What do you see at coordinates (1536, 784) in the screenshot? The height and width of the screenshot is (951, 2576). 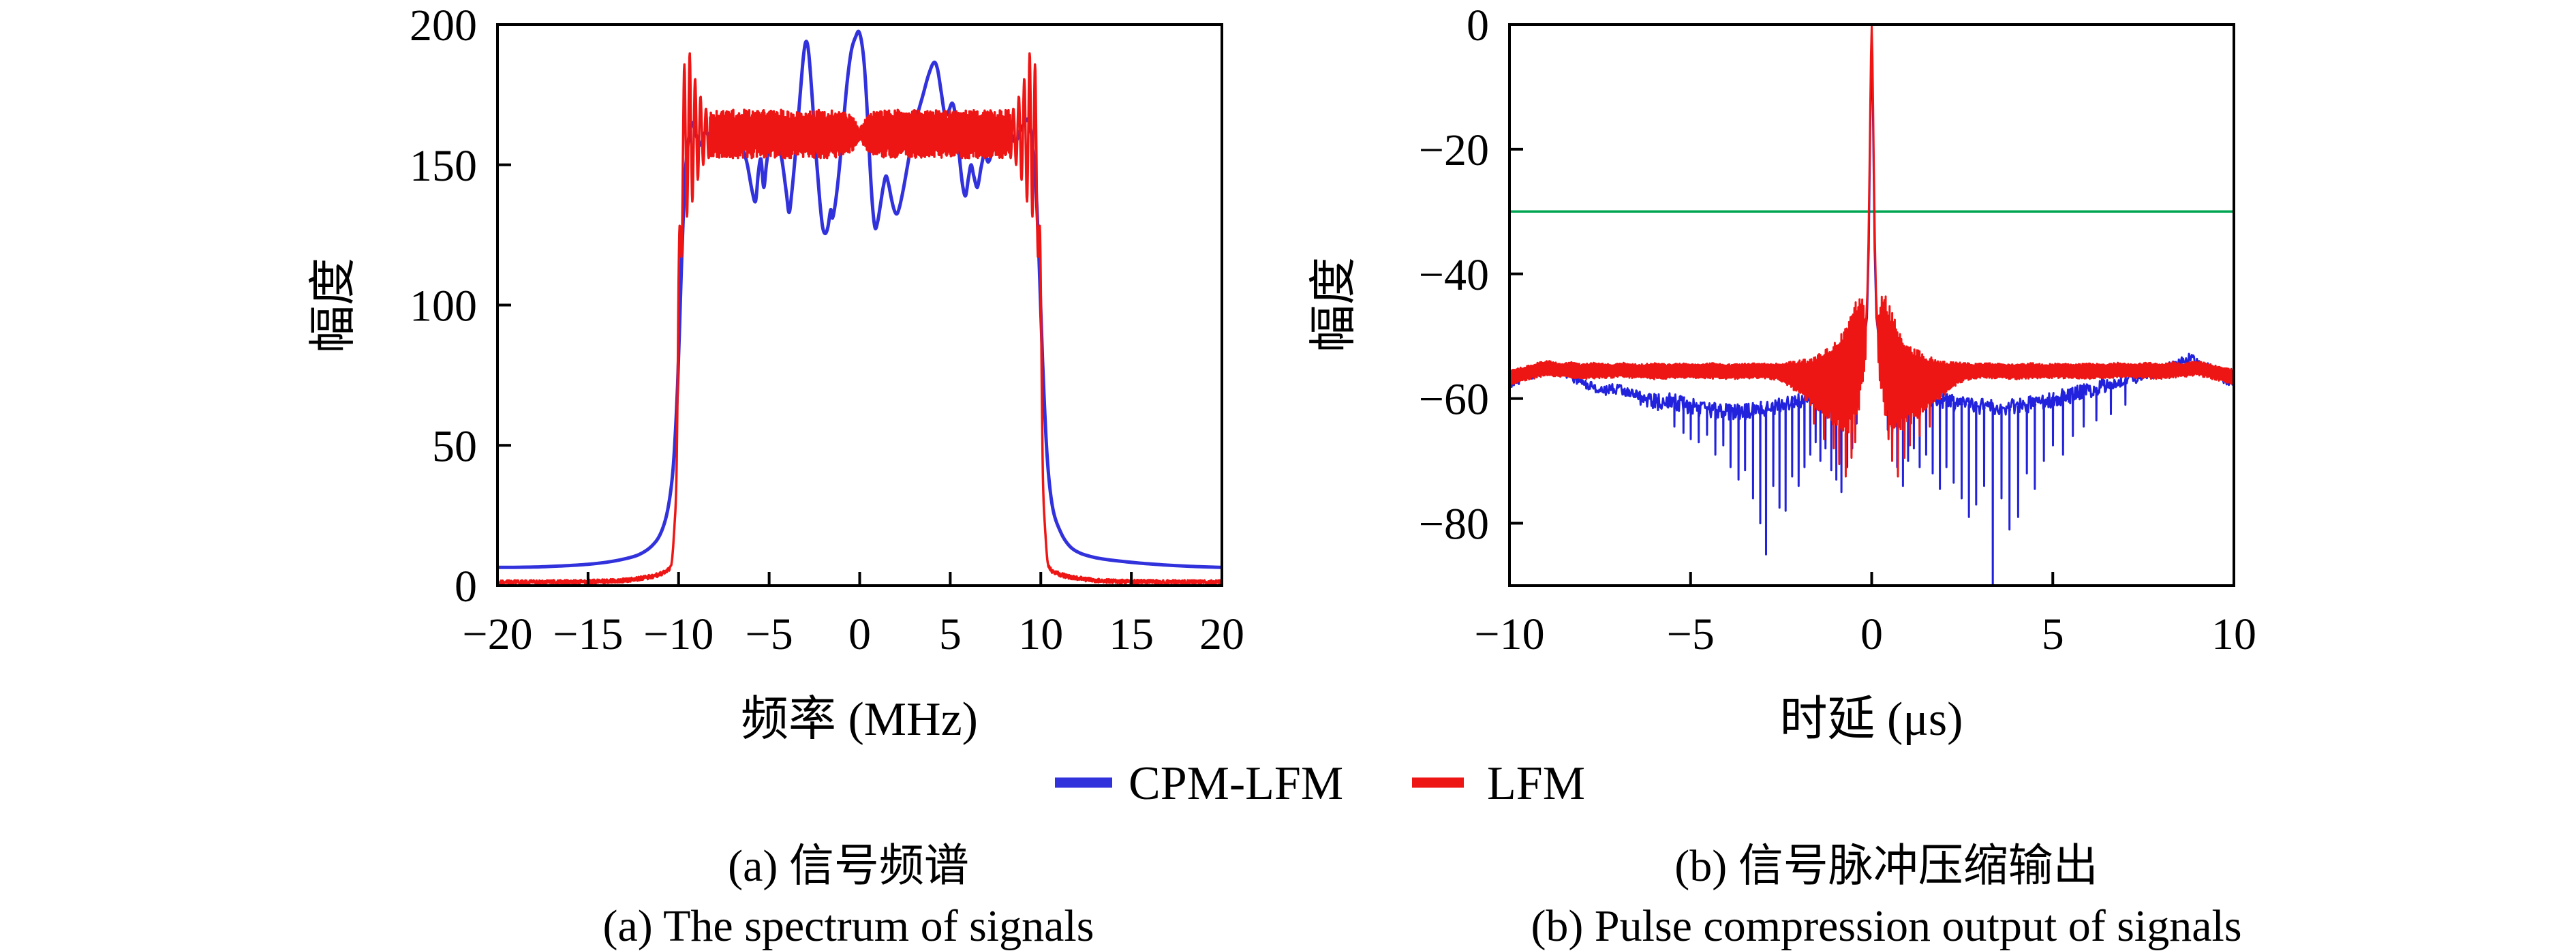 I see `legend-label-lfm: LFM` at bounding box center [1536, 784].